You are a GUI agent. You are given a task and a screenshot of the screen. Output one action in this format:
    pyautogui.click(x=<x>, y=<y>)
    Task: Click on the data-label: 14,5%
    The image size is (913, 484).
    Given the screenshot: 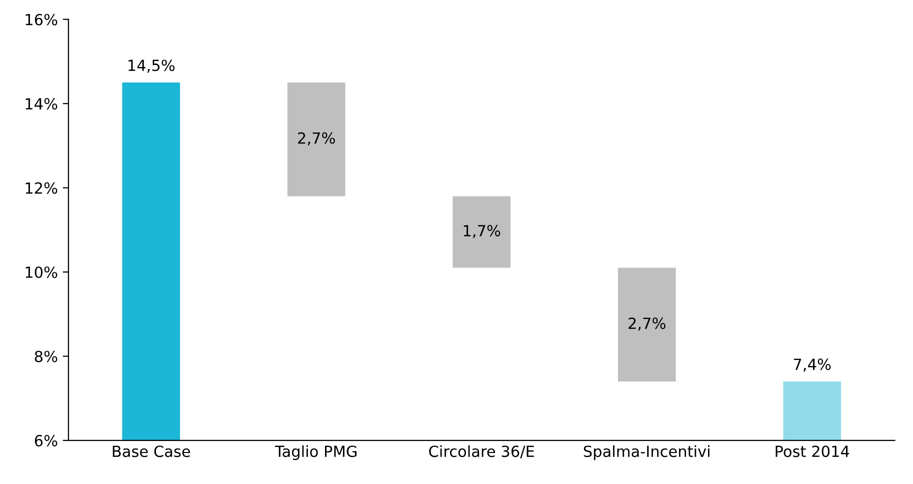 What is the action you would take?
    pyautogui.click(x=151, y=66)
    